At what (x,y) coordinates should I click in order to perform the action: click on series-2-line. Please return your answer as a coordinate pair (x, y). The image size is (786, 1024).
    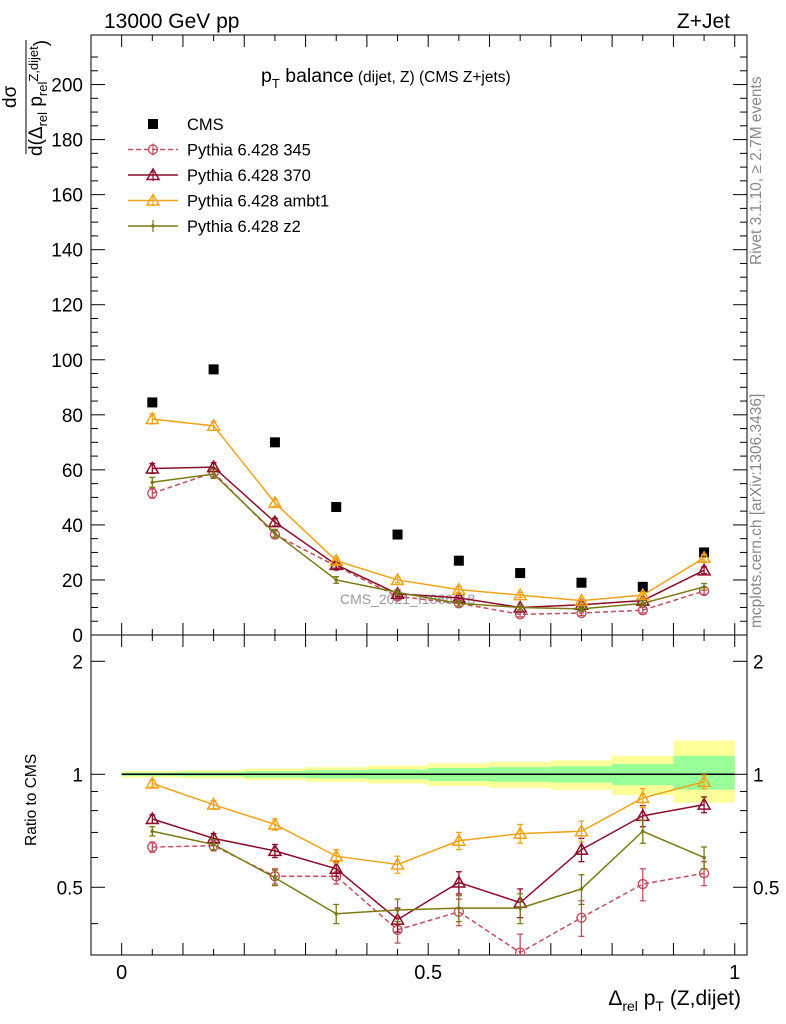
    Looking at the image, I should click on (428, 537).